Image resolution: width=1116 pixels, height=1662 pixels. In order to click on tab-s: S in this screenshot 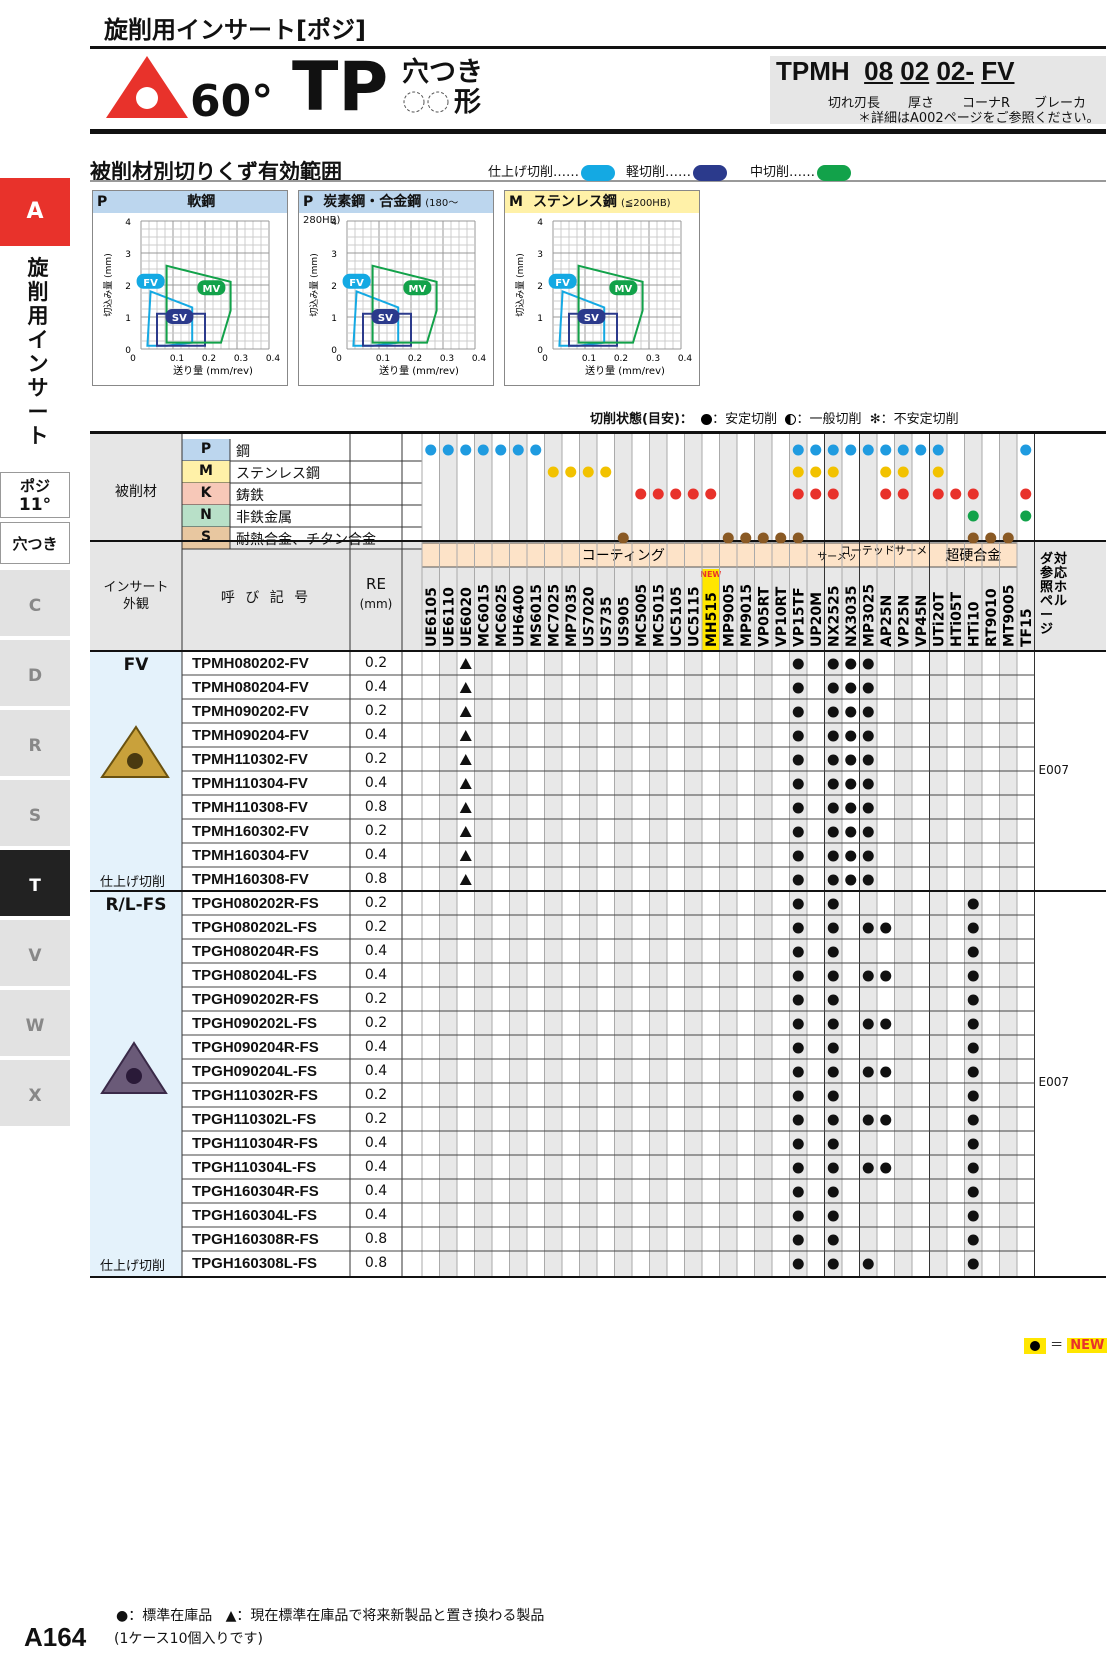, I will do `click(35, 814)`.